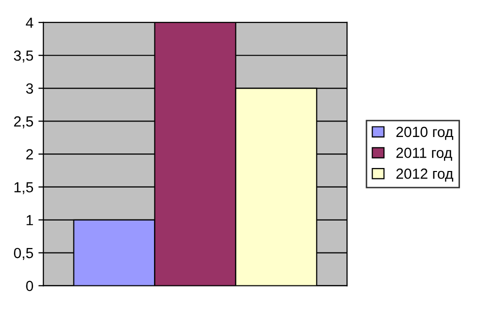  Describe the element at coordinates (30, 23) in the screenshot. I see `y-tick-label: 4` at that location.